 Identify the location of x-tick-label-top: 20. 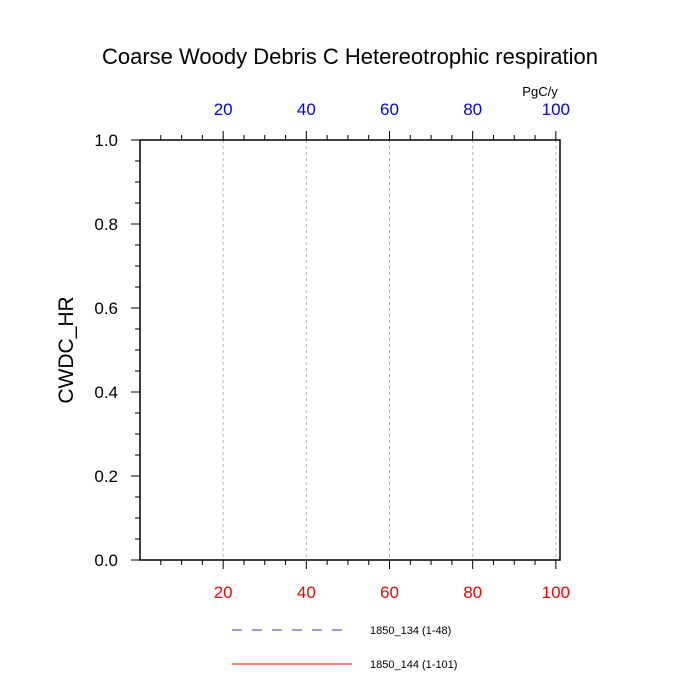
(223, 109).